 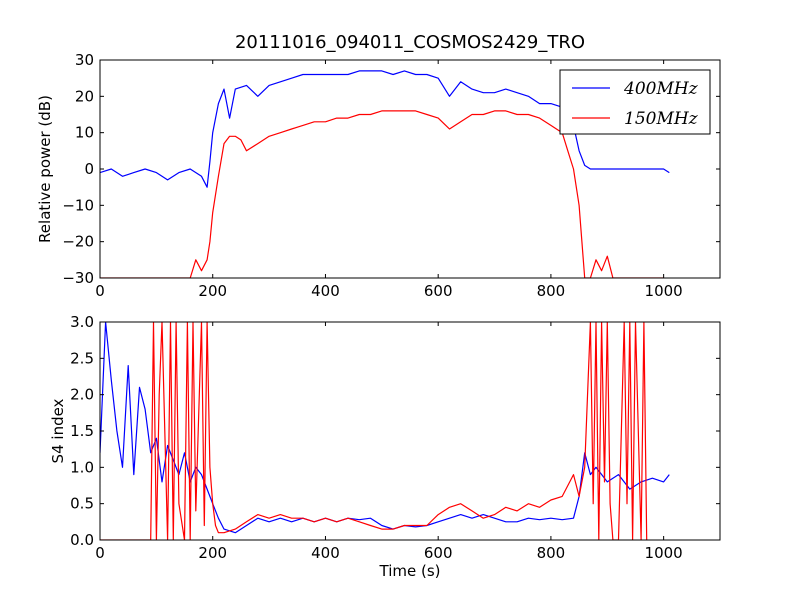 I want to click on legend-150mhz-label: 150MHz, so click(x=661, y=119).